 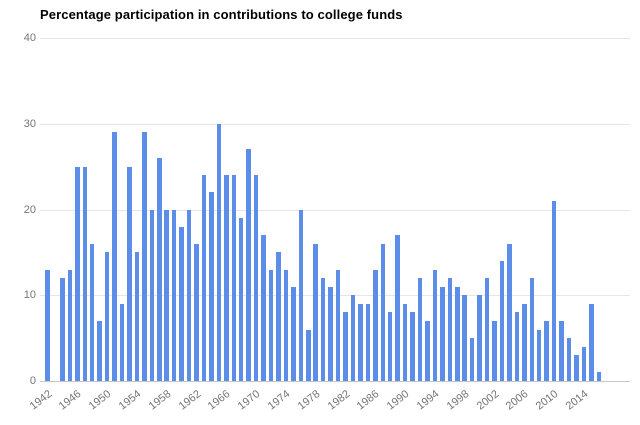 What do you see at coordinates (435, 325) in the screenshot?
I see `bar-1994` at bounding box center [435, 325].